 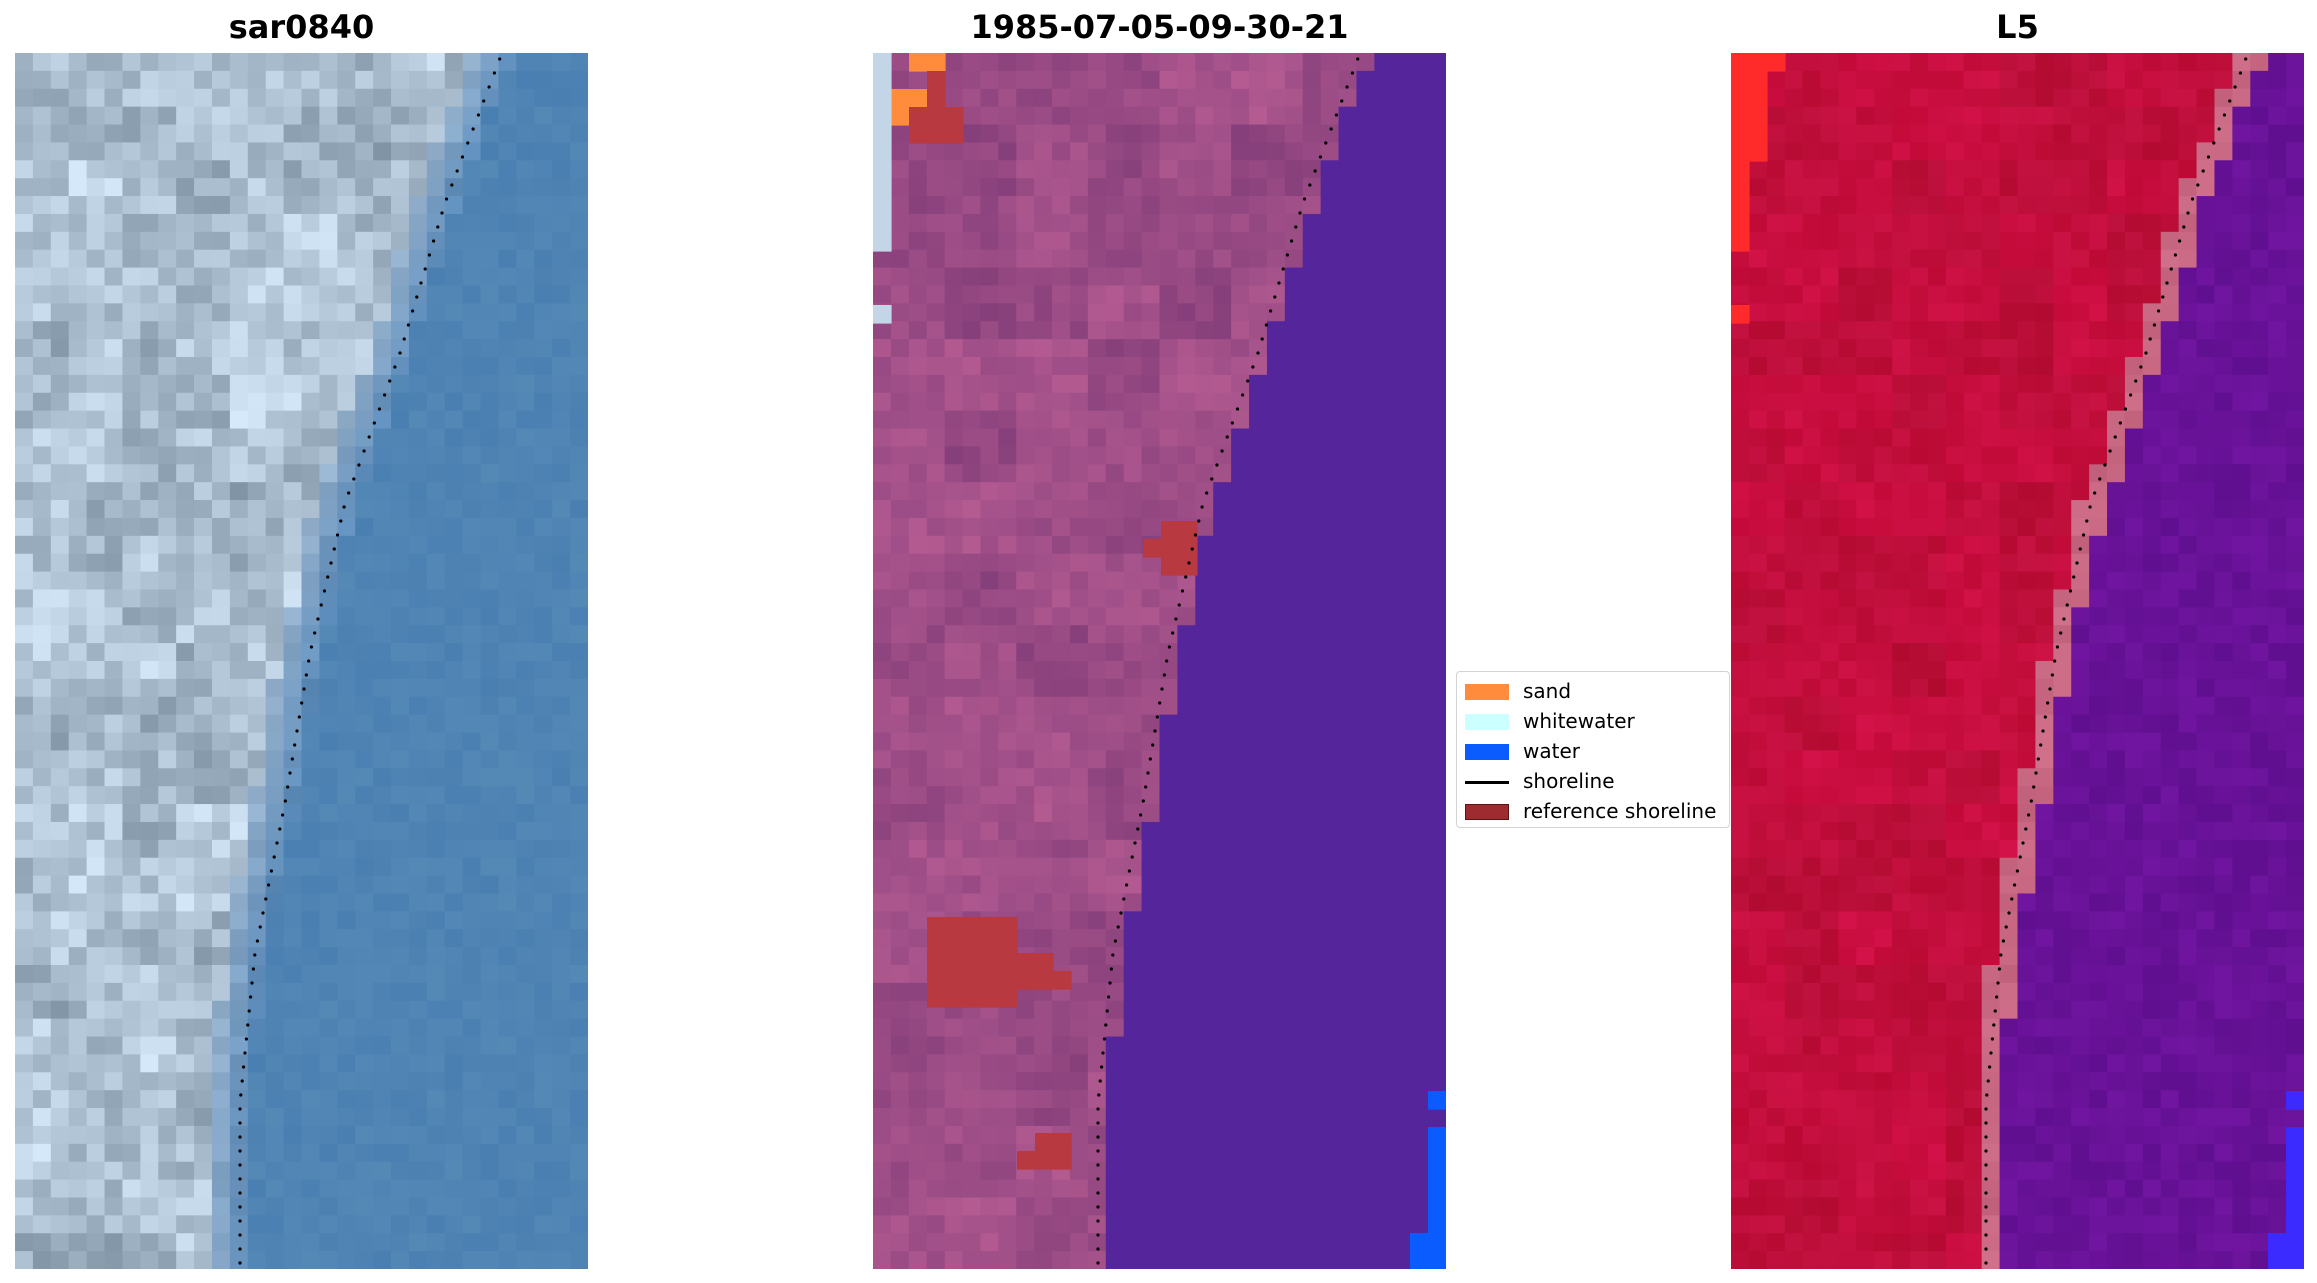 What do you see at coordinates (1593, 691) in the screenshot?
I see `legend-item-sand: sand` at bounding box center [1593, 691].